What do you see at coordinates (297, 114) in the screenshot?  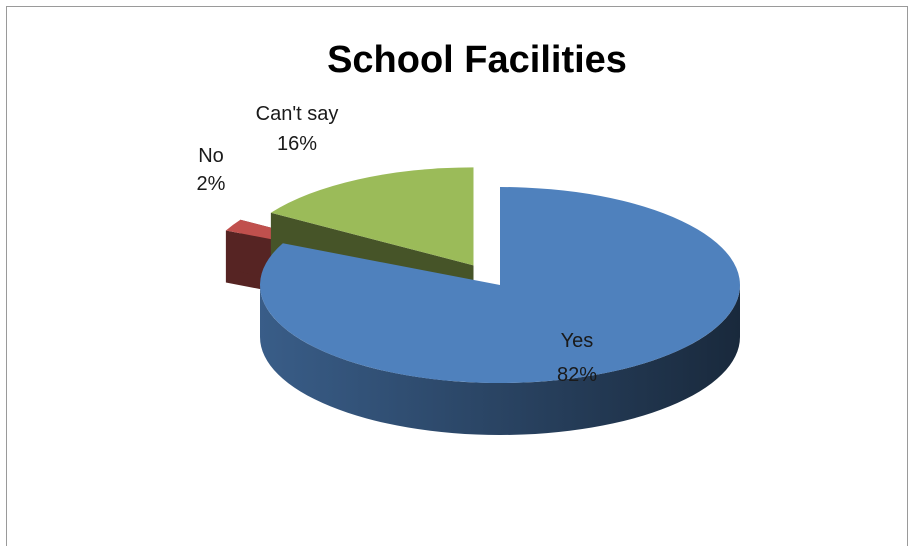 I see `data-label-can-t-say-name: Can't say` at bounding box center [297, 114].